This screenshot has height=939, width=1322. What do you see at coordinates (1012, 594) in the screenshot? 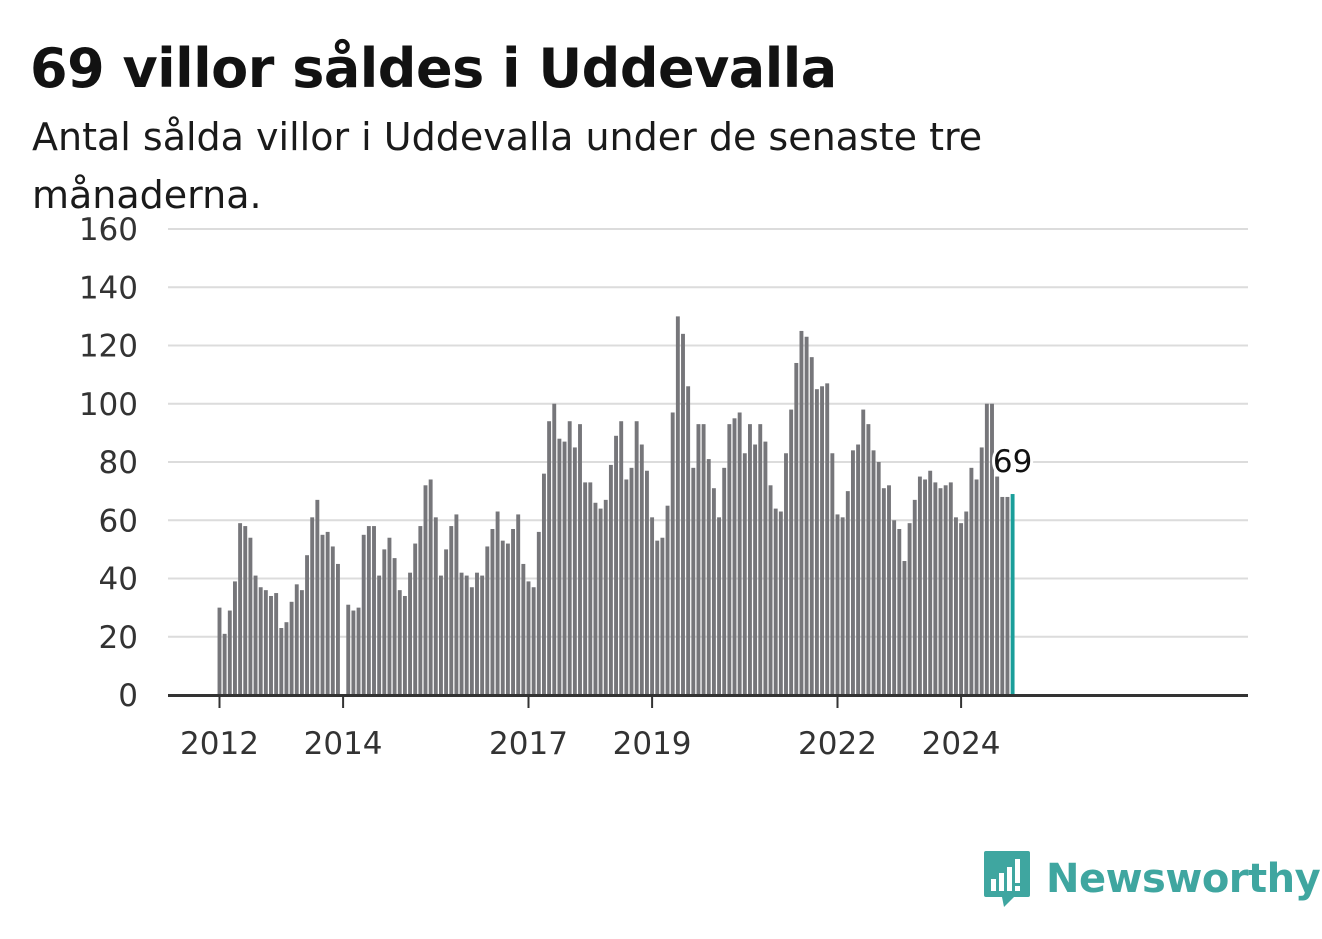
I see `bar-latest` at bounding box center [1012, 594].